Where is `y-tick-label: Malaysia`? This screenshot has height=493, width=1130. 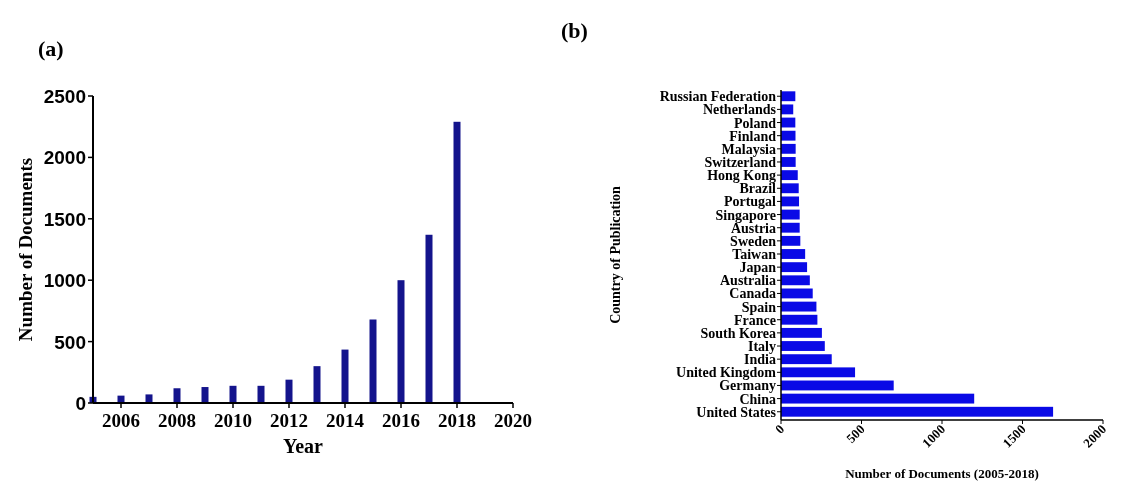
y-tick-label: Malaysia is located at coordinates (748, 149).